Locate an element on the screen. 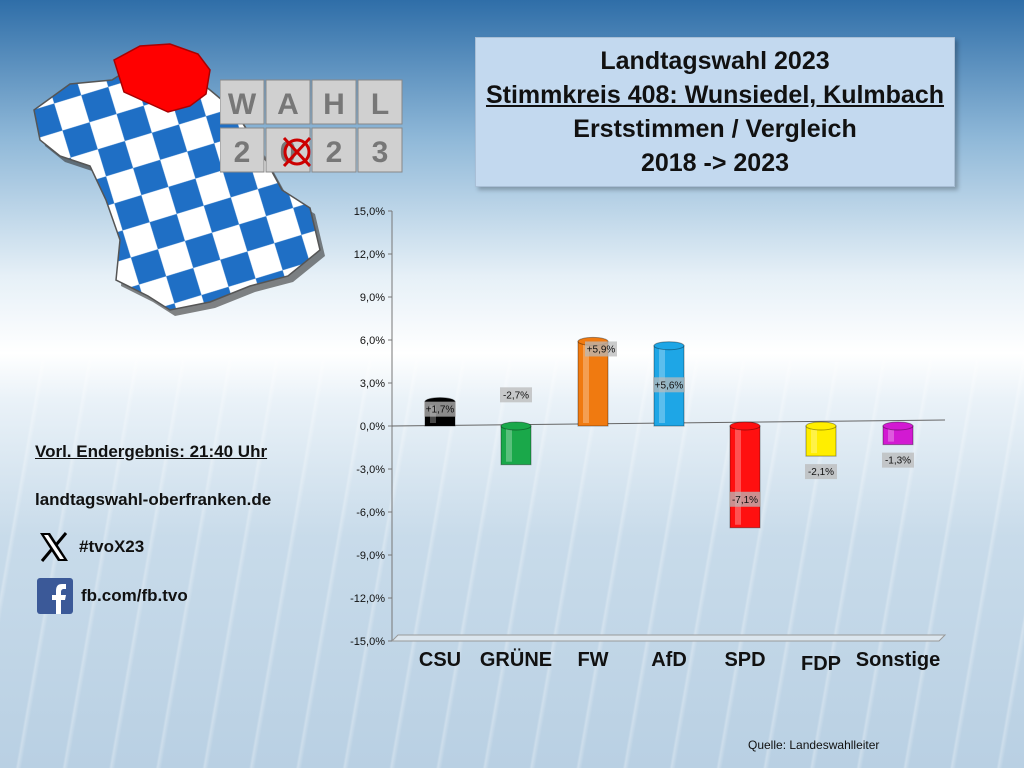 This screenshot has height=768, width=1024. data-label-text: -1,3% is located at coordinates (898, 461).